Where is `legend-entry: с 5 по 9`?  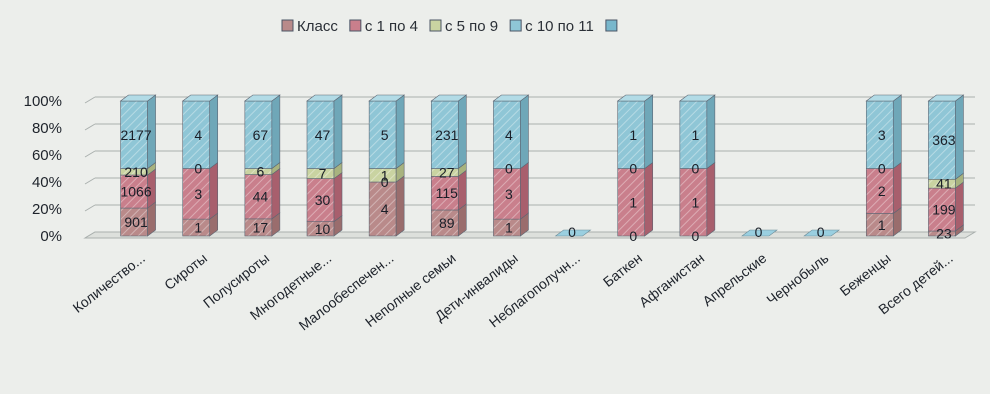 legend-entry: с 5 по 9 is located at coordinates (471, 26).